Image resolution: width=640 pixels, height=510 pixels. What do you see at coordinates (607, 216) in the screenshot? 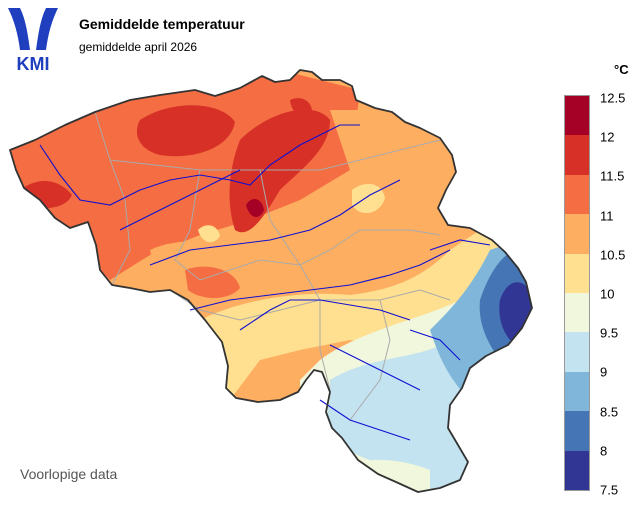
I see `legend-tick-label: 11` at bounding box center [607, 216].